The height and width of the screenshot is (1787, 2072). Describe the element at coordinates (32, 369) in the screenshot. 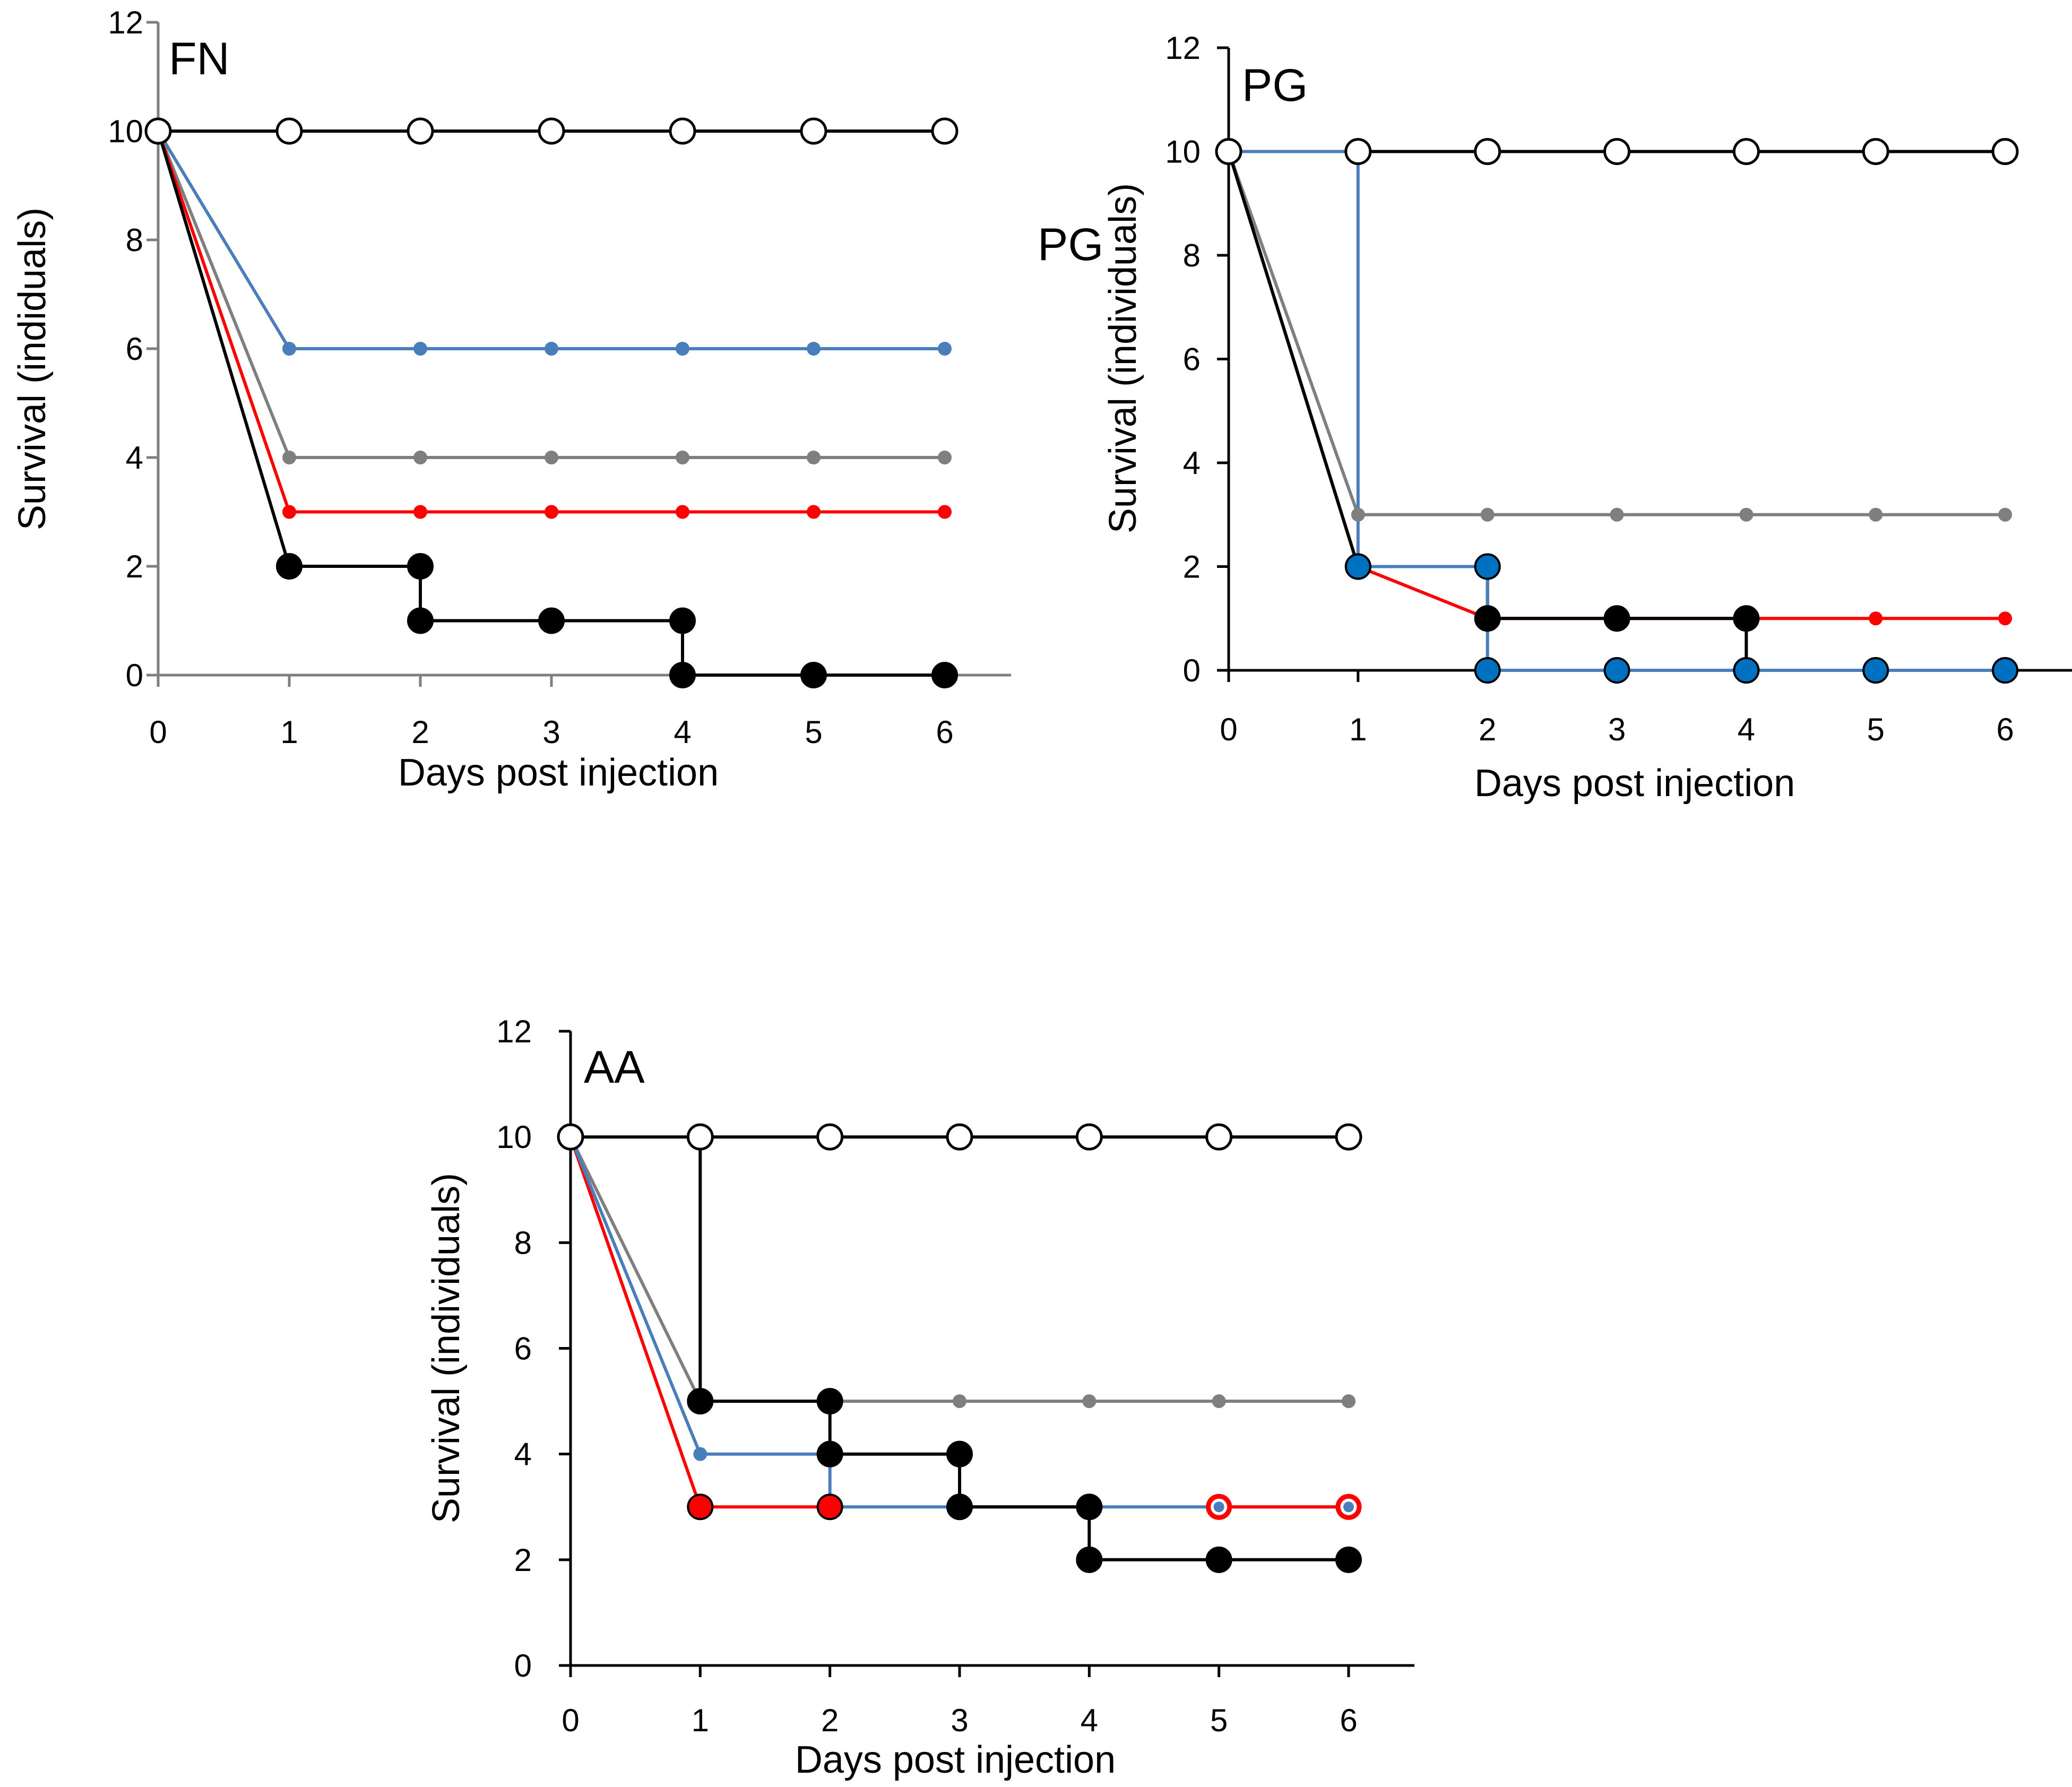

I see `y-axis-title: Survival (indiduals)` at that location.